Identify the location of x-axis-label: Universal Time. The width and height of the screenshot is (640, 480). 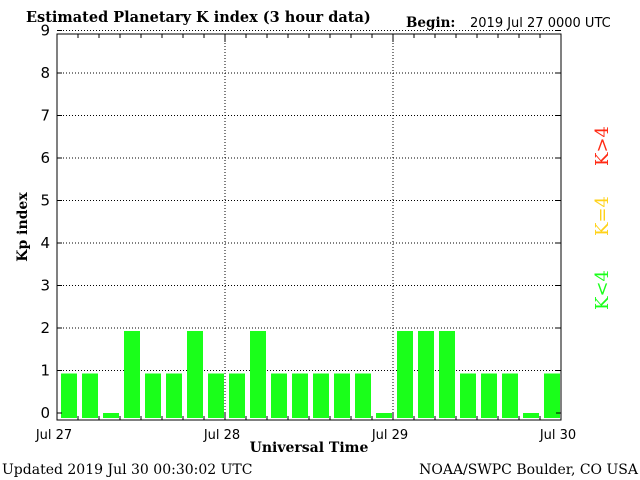
(309, 448).